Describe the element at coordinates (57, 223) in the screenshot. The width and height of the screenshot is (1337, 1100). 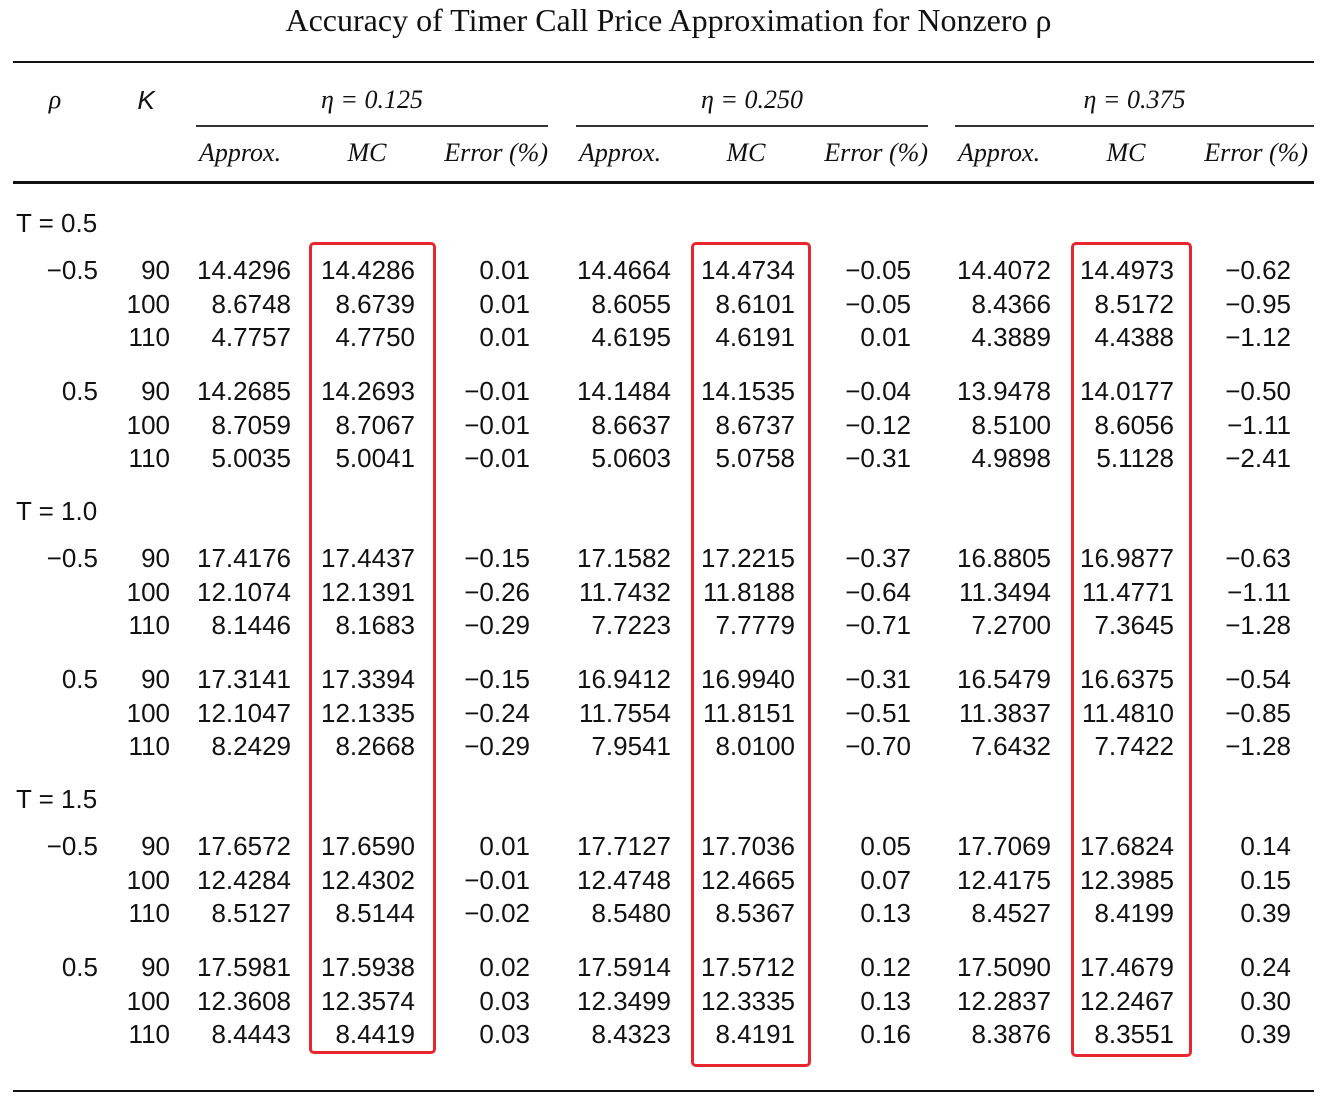
I see `section-label: T = 0.5` at that location.